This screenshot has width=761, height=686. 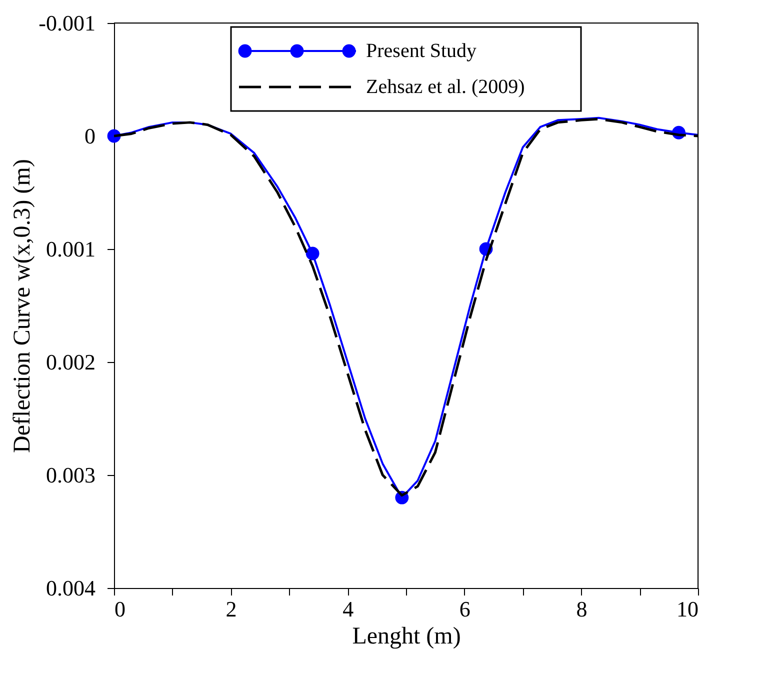 I want to click on x-tick-label: 10, so click(x=687, y=609).